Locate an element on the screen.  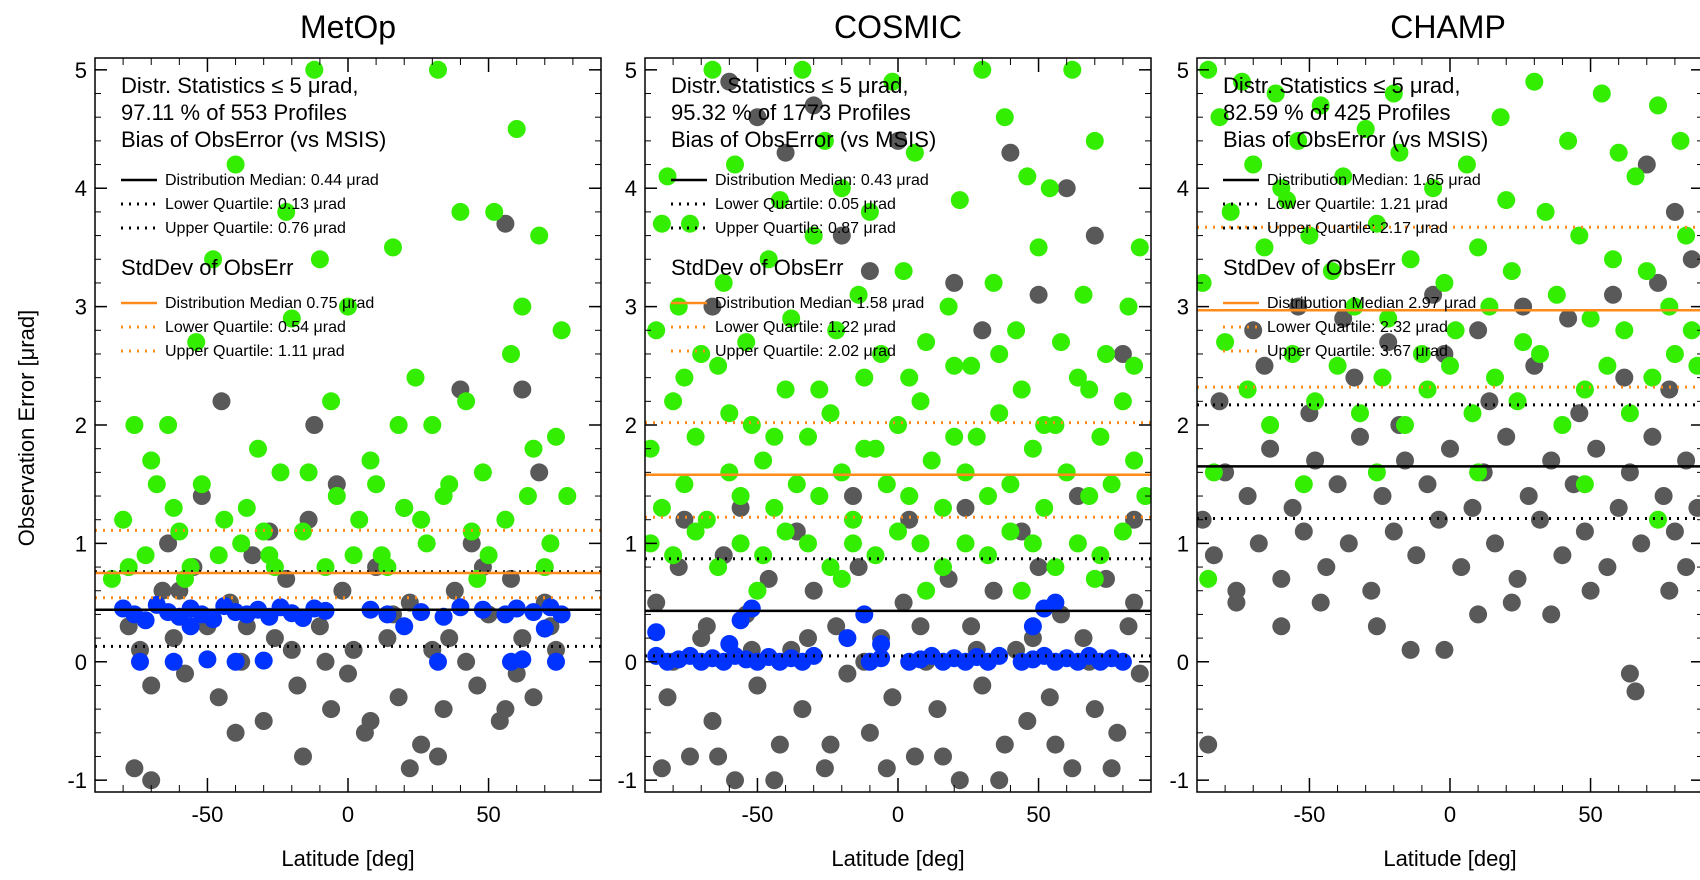
y-tick-label: -1 is located at coordinates (1179, 780).